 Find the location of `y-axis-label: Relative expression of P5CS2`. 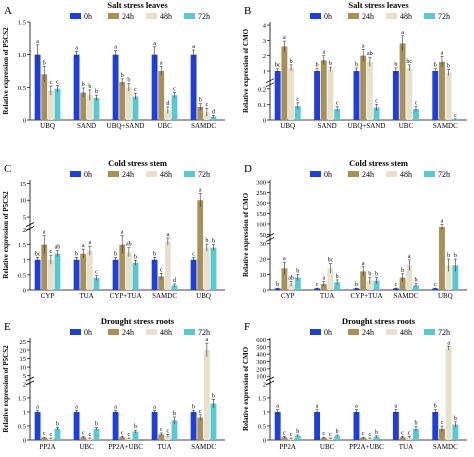

y-axis-label: Relative expression of P5CS2 is located at coordinates (6, 389).